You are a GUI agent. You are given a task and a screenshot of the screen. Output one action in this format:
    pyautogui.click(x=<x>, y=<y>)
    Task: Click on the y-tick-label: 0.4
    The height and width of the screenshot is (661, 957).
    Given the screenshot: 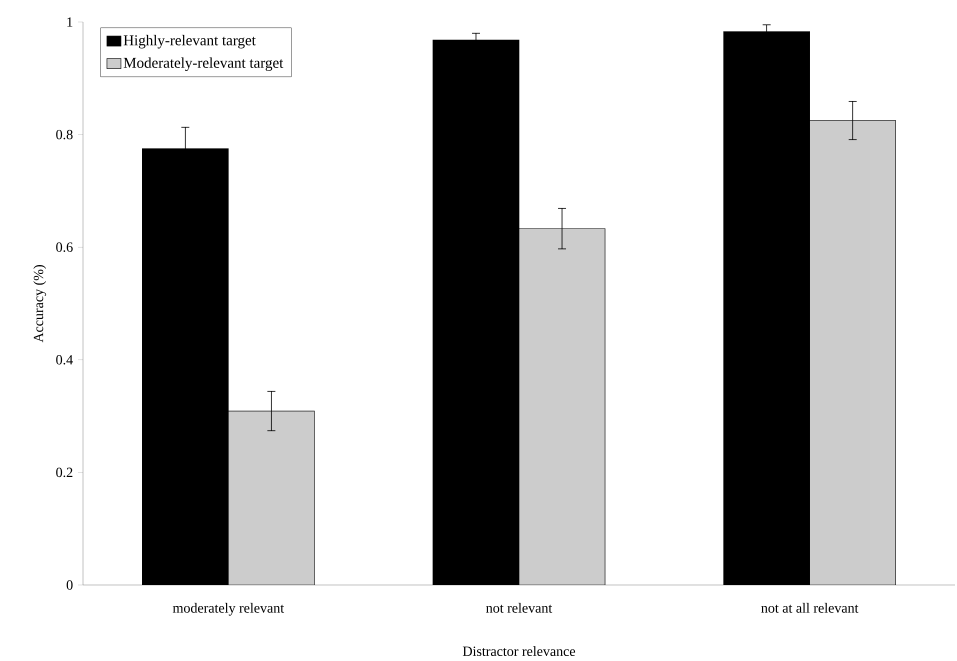 What is the action you would take?
    pyautogui.click(x=64, y=360)
    